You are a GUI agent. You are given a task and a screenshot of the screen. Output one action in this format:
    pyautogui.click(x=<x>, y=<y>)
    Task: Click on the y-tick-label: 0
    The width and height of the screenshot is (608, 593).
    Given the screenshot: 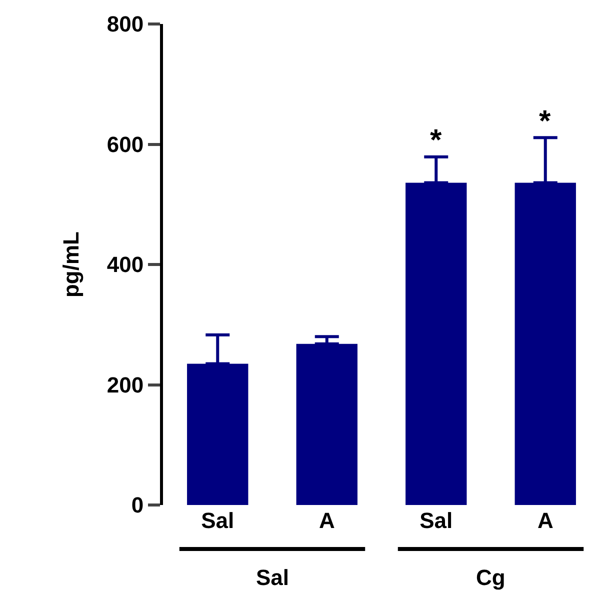 What is the action you would take?
    pyautogui.click(x=137, y=505)
    